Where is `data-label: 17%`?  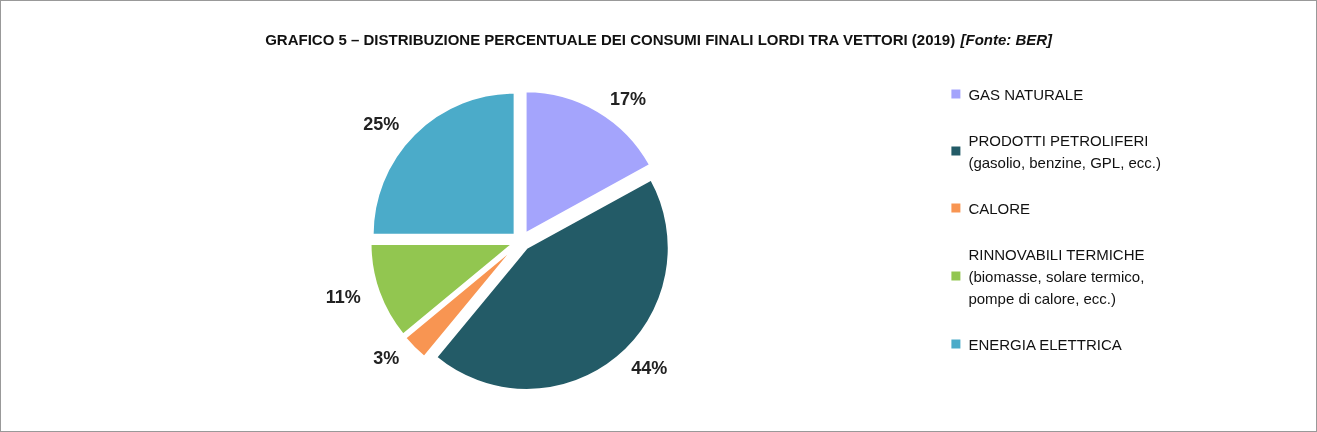 data-label: 17% is located at coordinates (628, 98).